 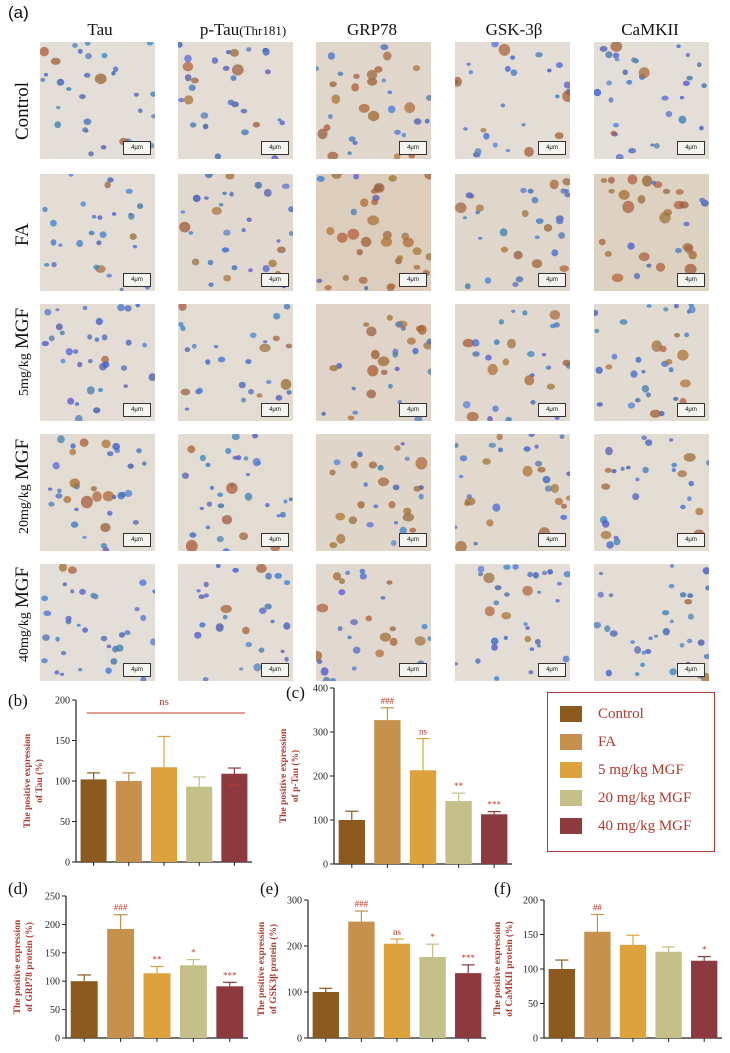 I want to click on panel-label: (c), so click(x=295, y=692).